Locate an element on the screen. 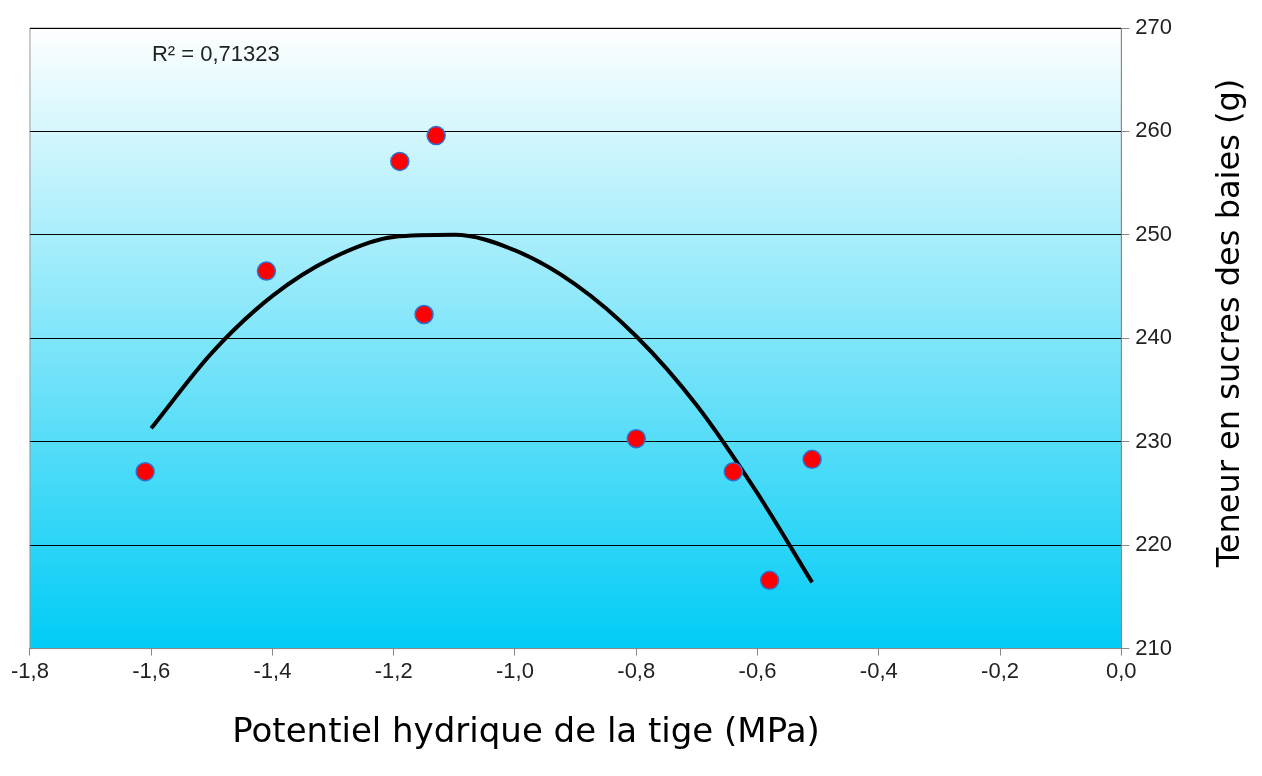 The width and height of the screenshot is (1262, 776). y-tick-label: 260 is located at coordinates (1154, 130).